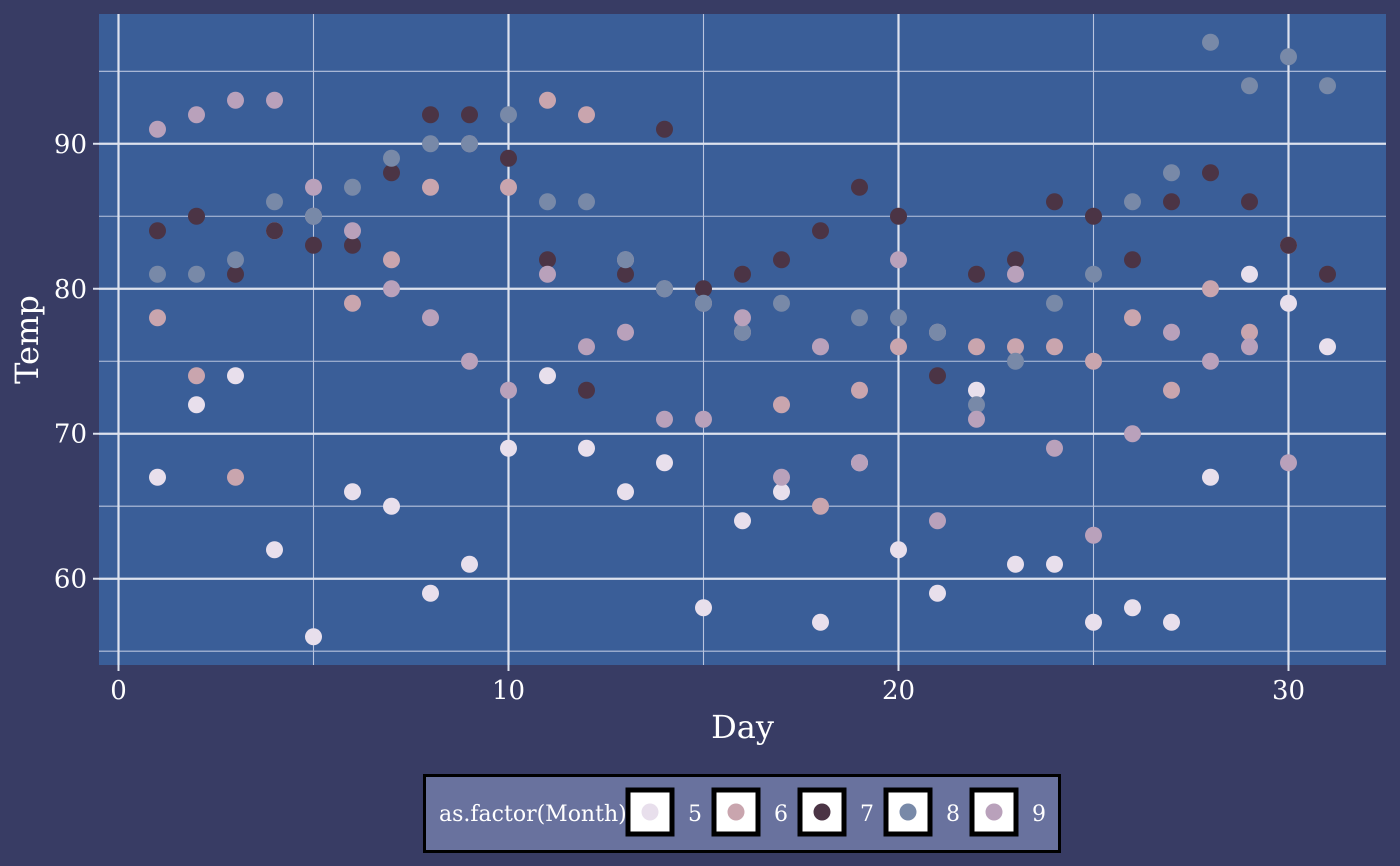 This screenshot has height=866, width=1400. What do you see at coordinates (533, 814) in the screenshot?
I see `legend-title: as.factor(Month)` at bounding box center [533, 814].